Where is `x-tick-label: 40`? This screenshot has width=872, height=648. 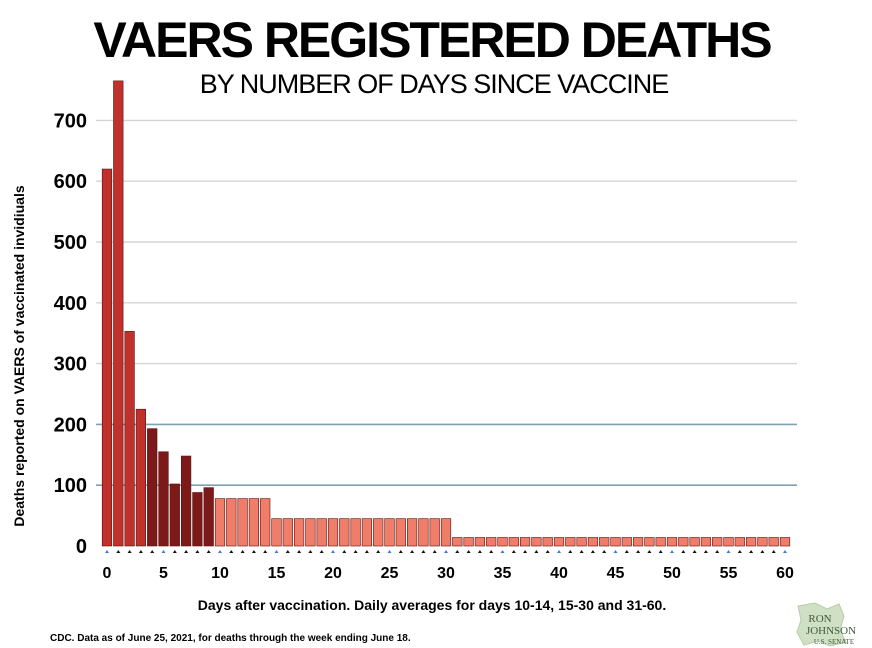 x-tick-label: 40 is located at coordinates (559, 573).